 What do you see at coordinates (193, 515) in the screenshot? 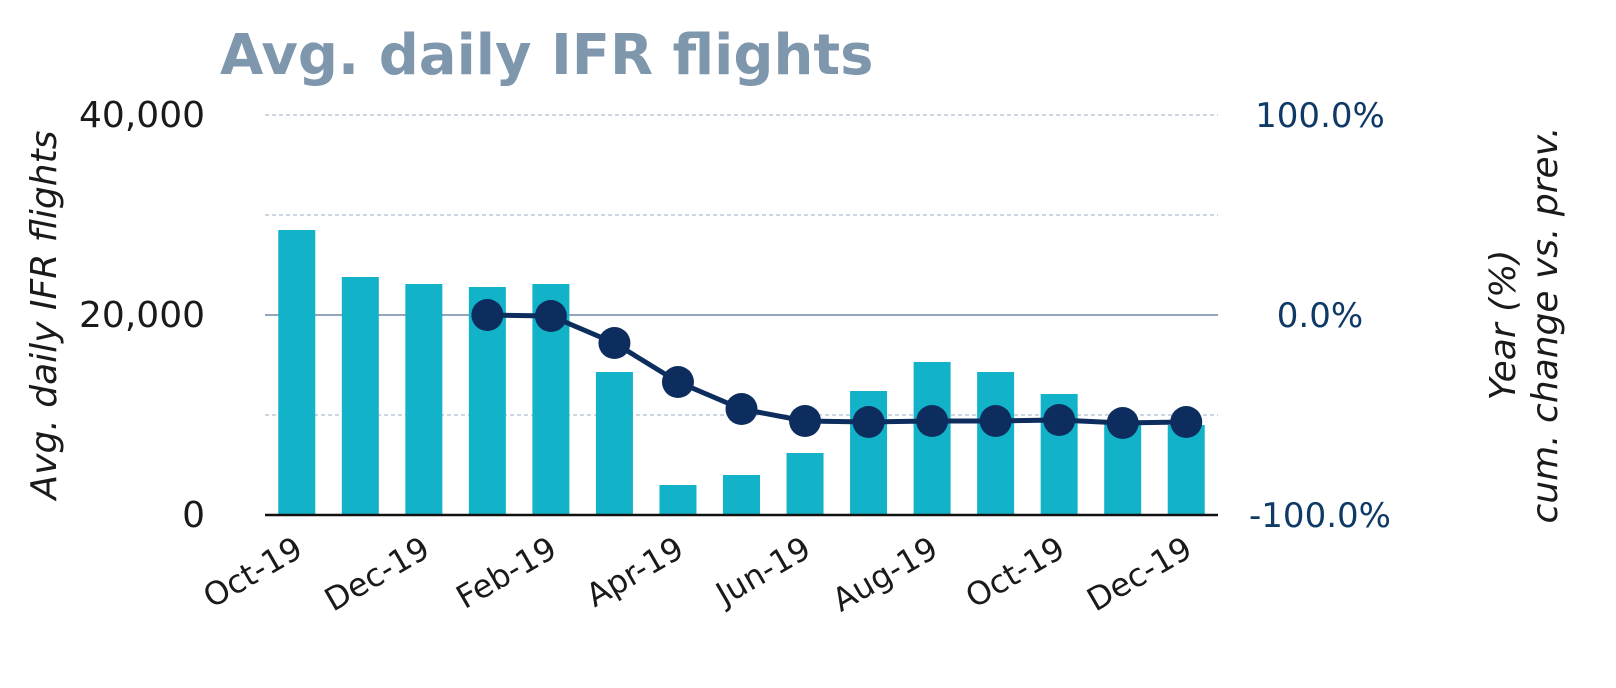
I see `y-tick-label: 0` at bounding box center [193, 515].